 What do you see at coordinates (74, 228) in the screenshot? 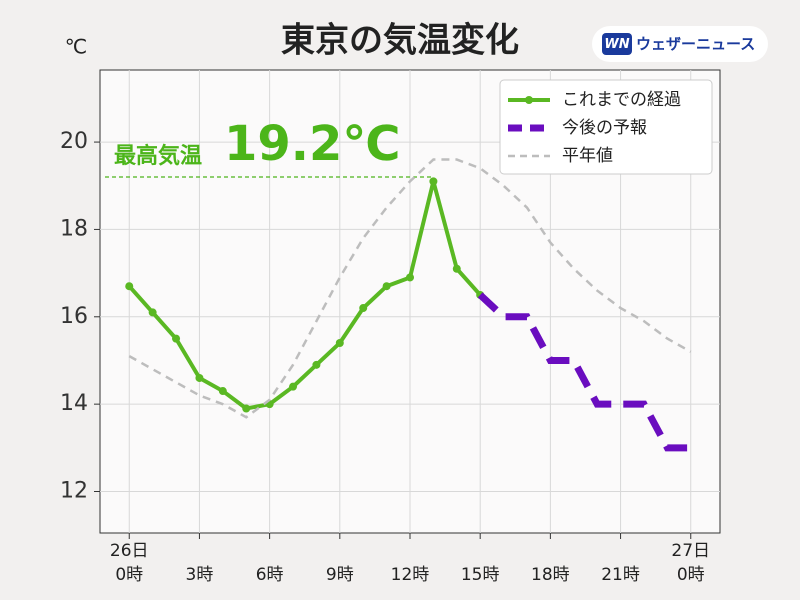
I see `y-tick-label: 18` at bounding box center [74, 228].